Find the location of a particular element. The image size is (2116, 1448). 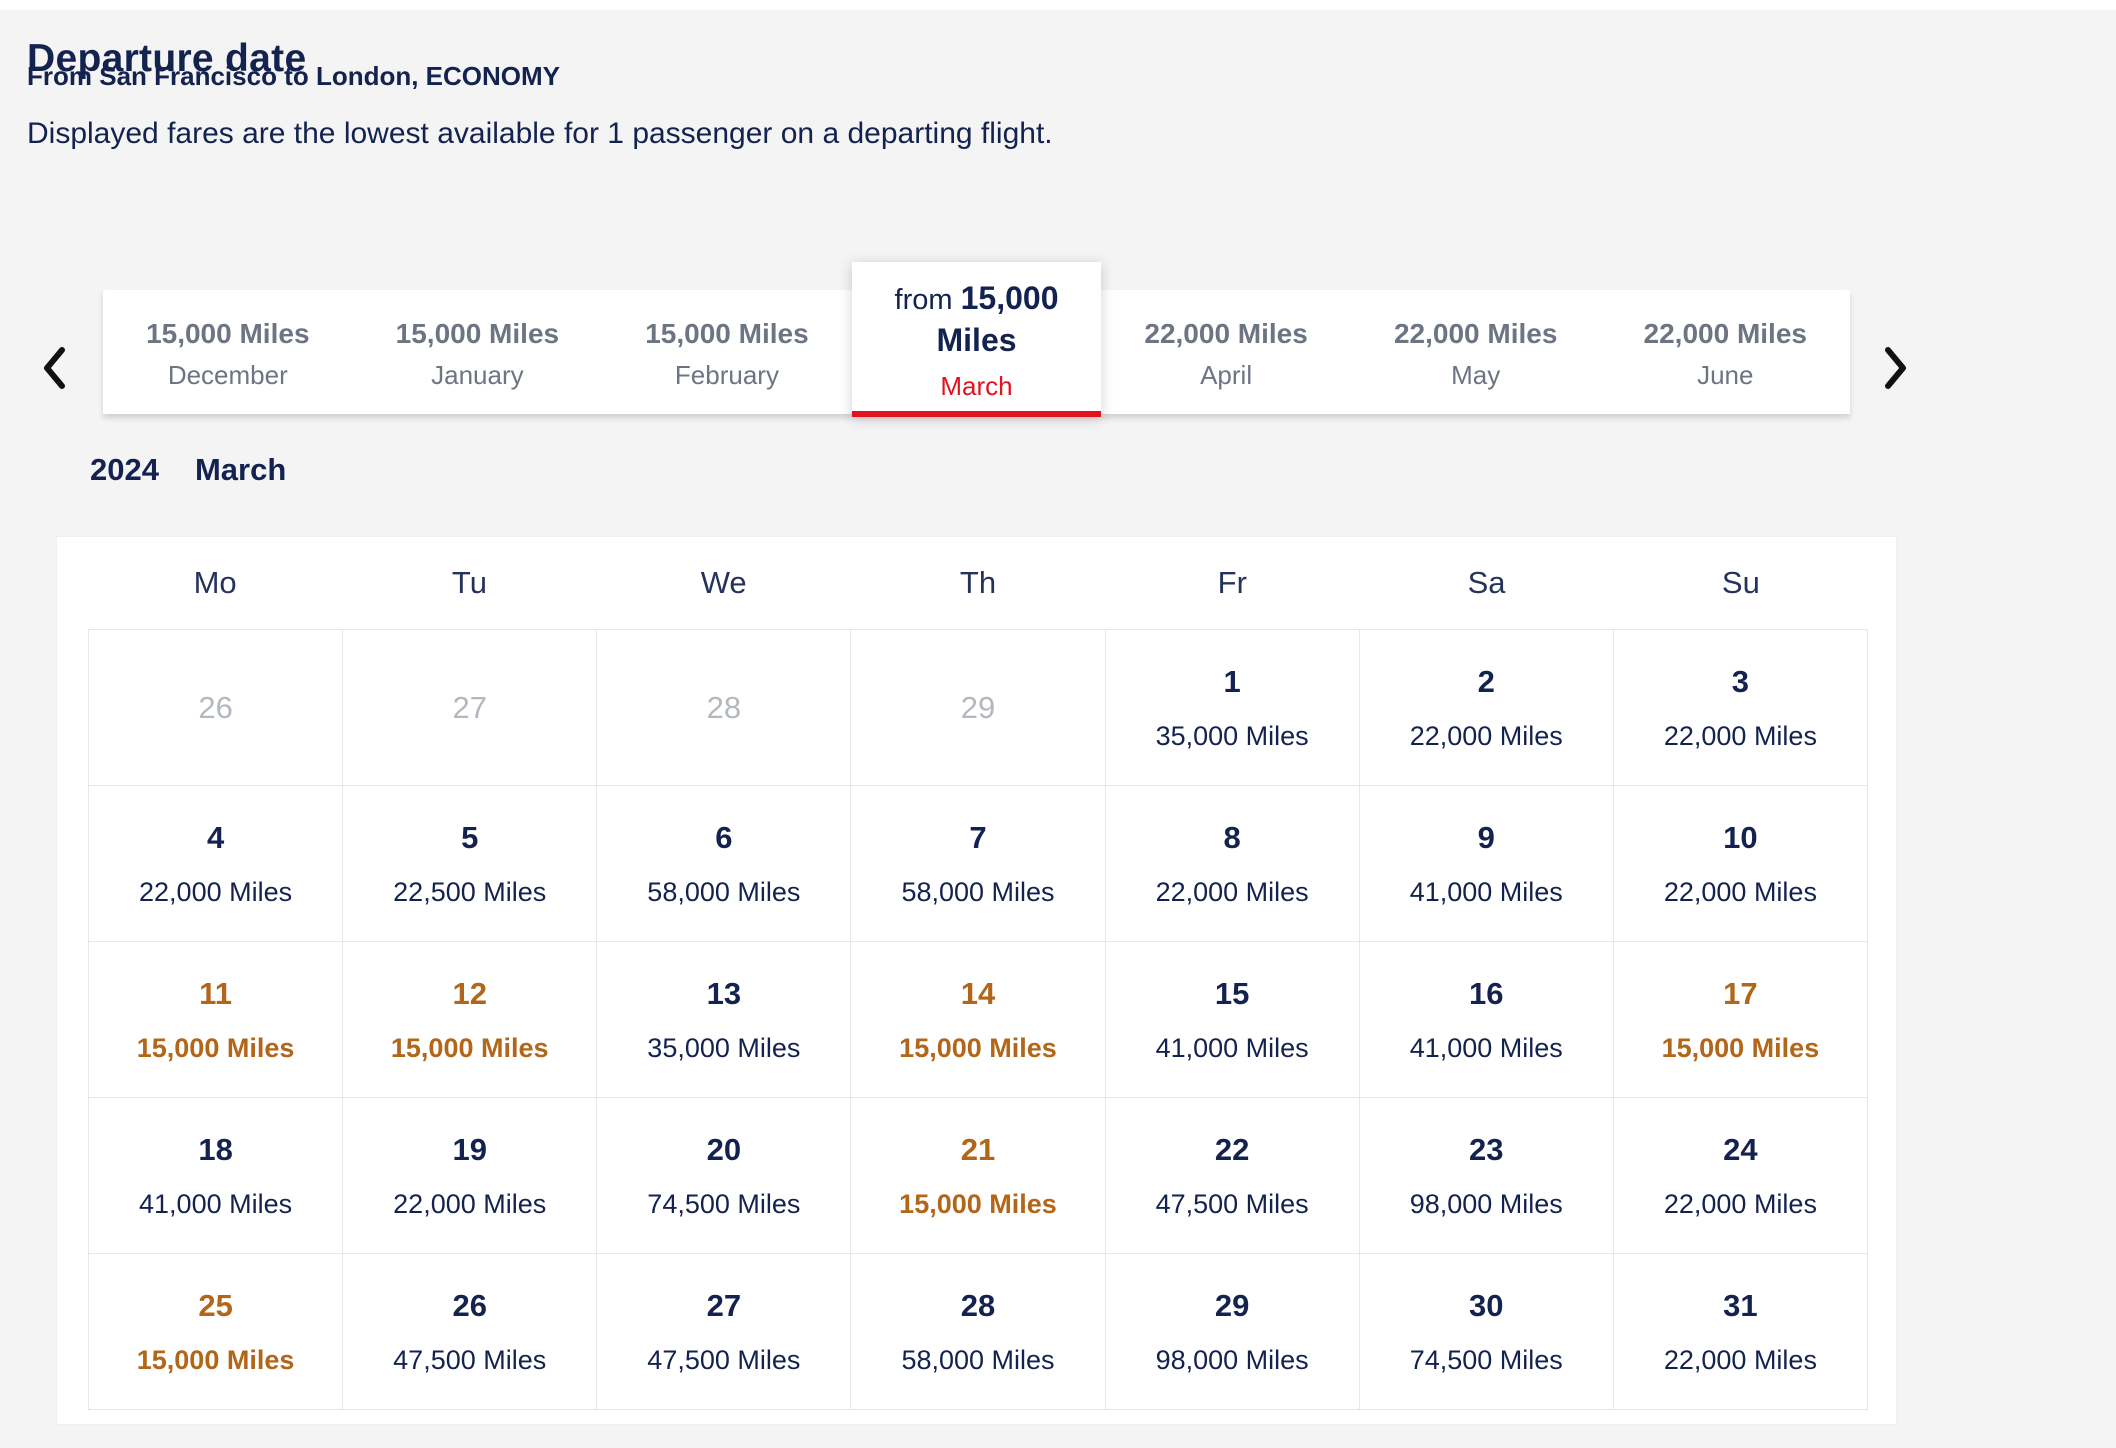

route-subtitle: From San Francisco to London, ECONOMY is located at coordinates (294, 76).